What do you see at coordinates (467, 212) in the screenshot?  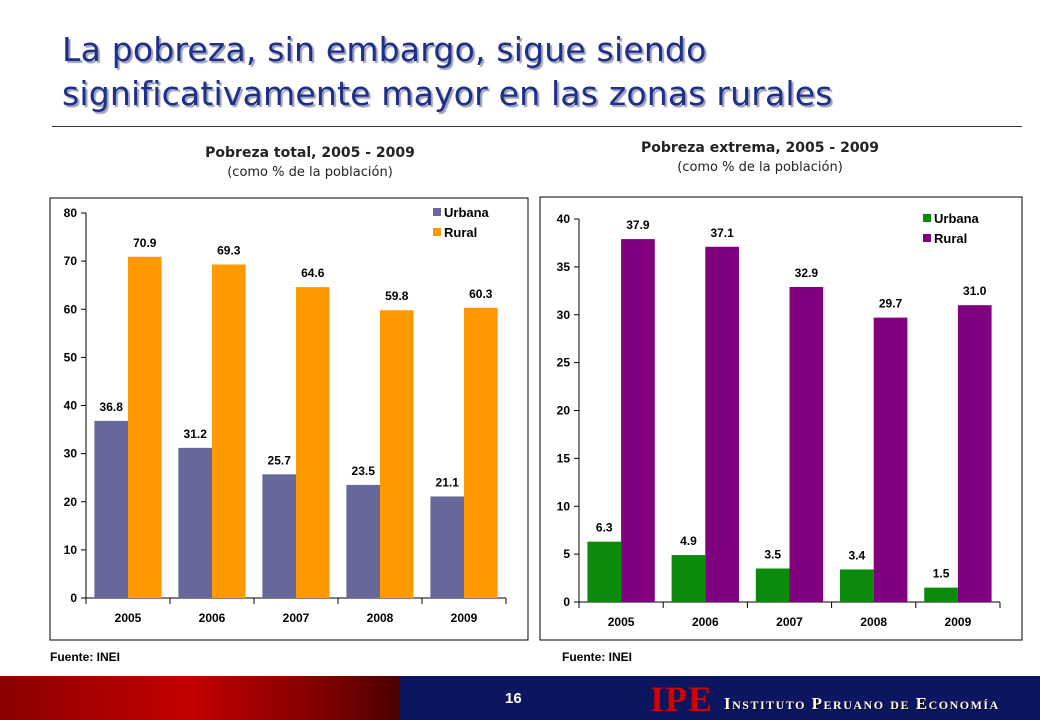 I see `left-legend-label: Urbana` at bounding box center [467, 212].